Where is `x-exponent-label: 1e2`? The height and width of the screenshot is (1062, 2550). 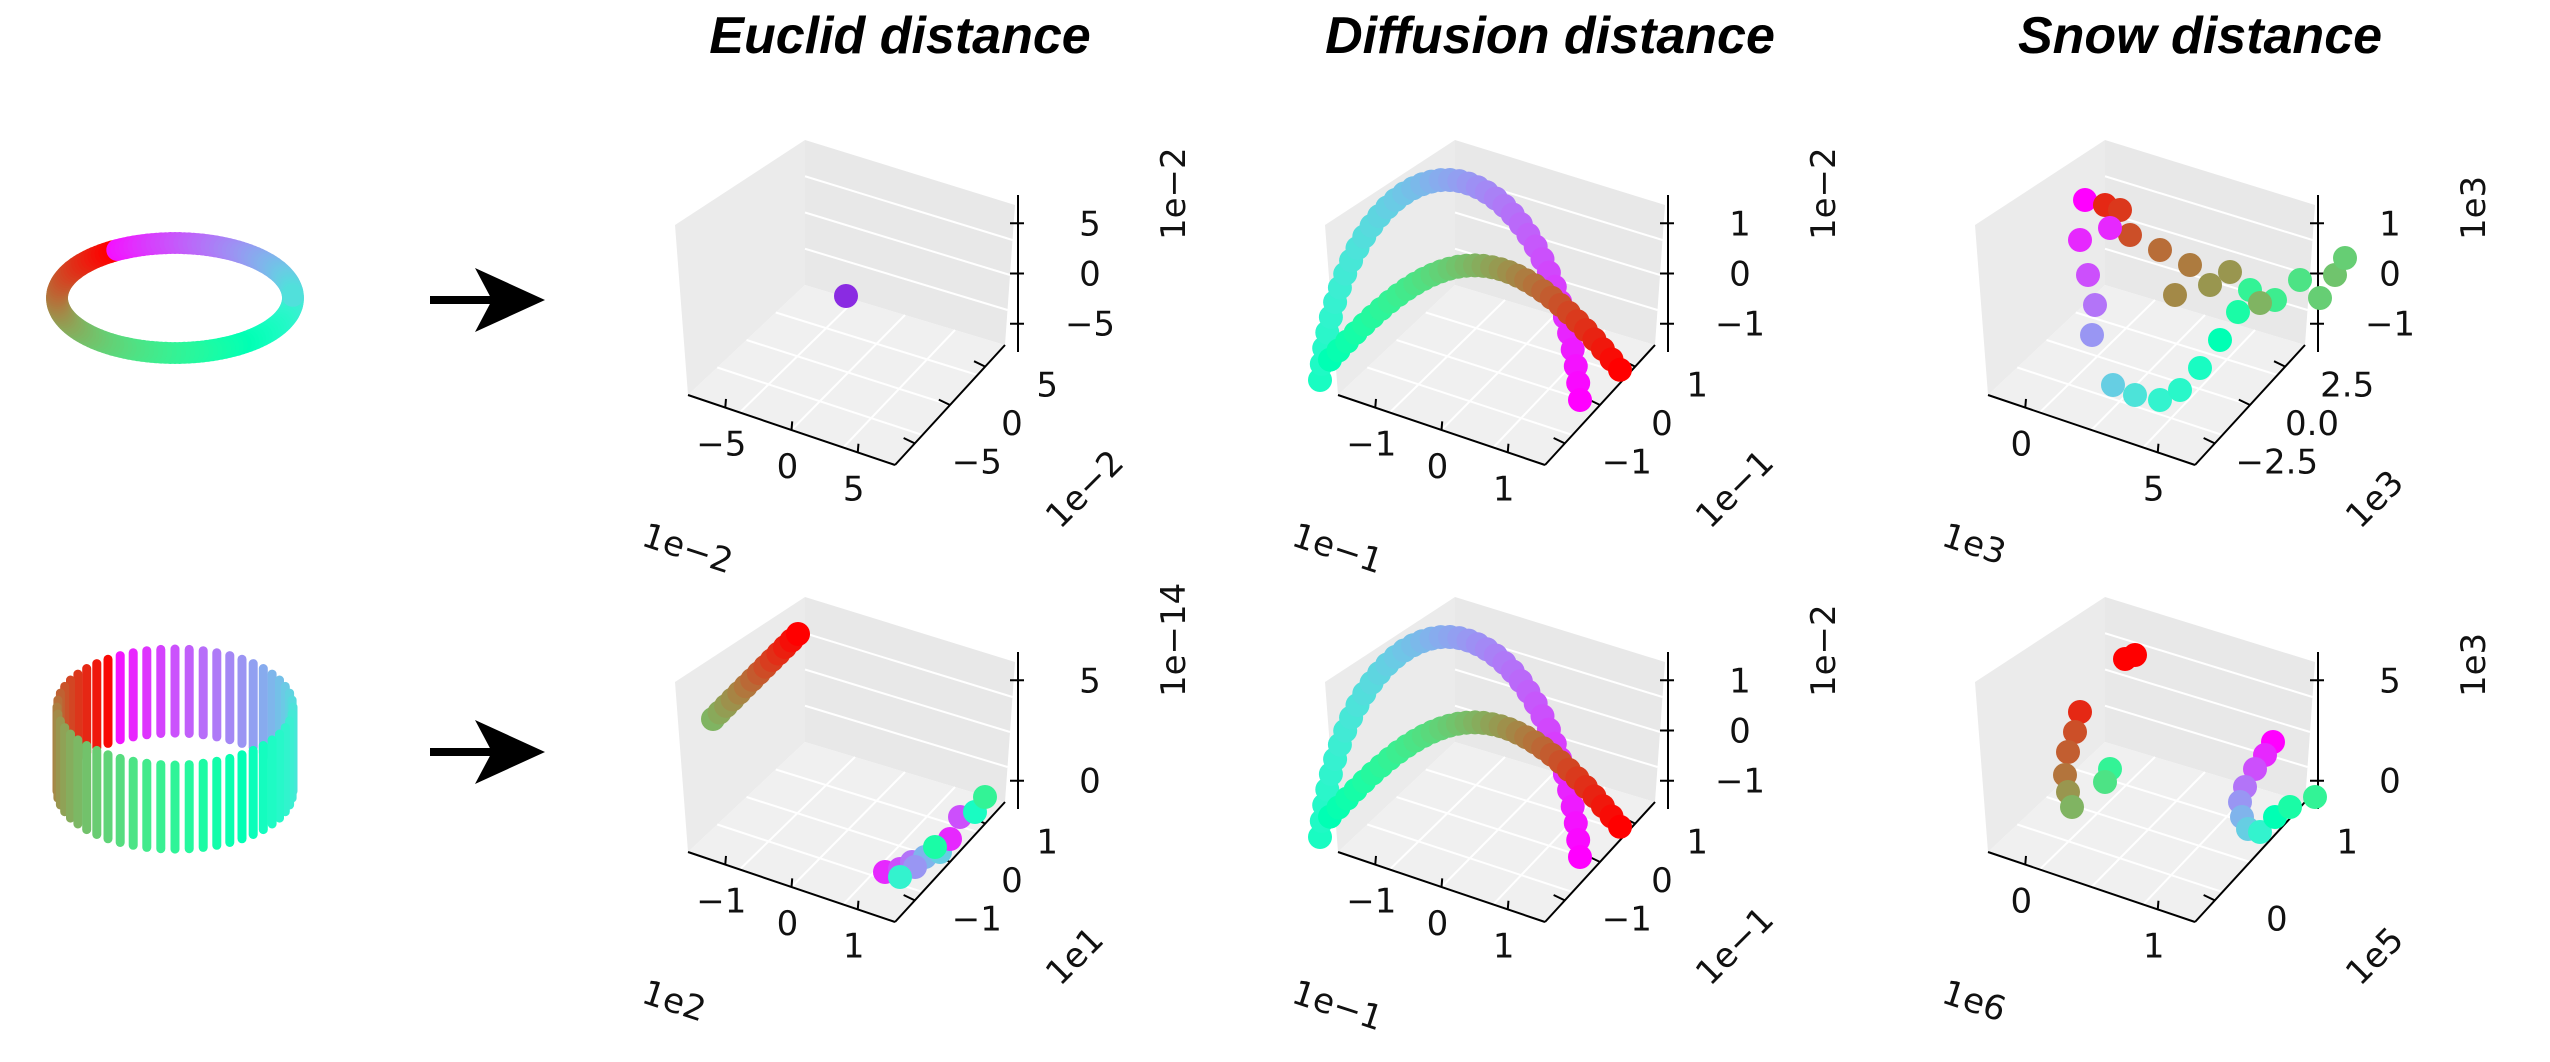 x-exponent-label: 1e2 is located at coordinates (673, 1002).